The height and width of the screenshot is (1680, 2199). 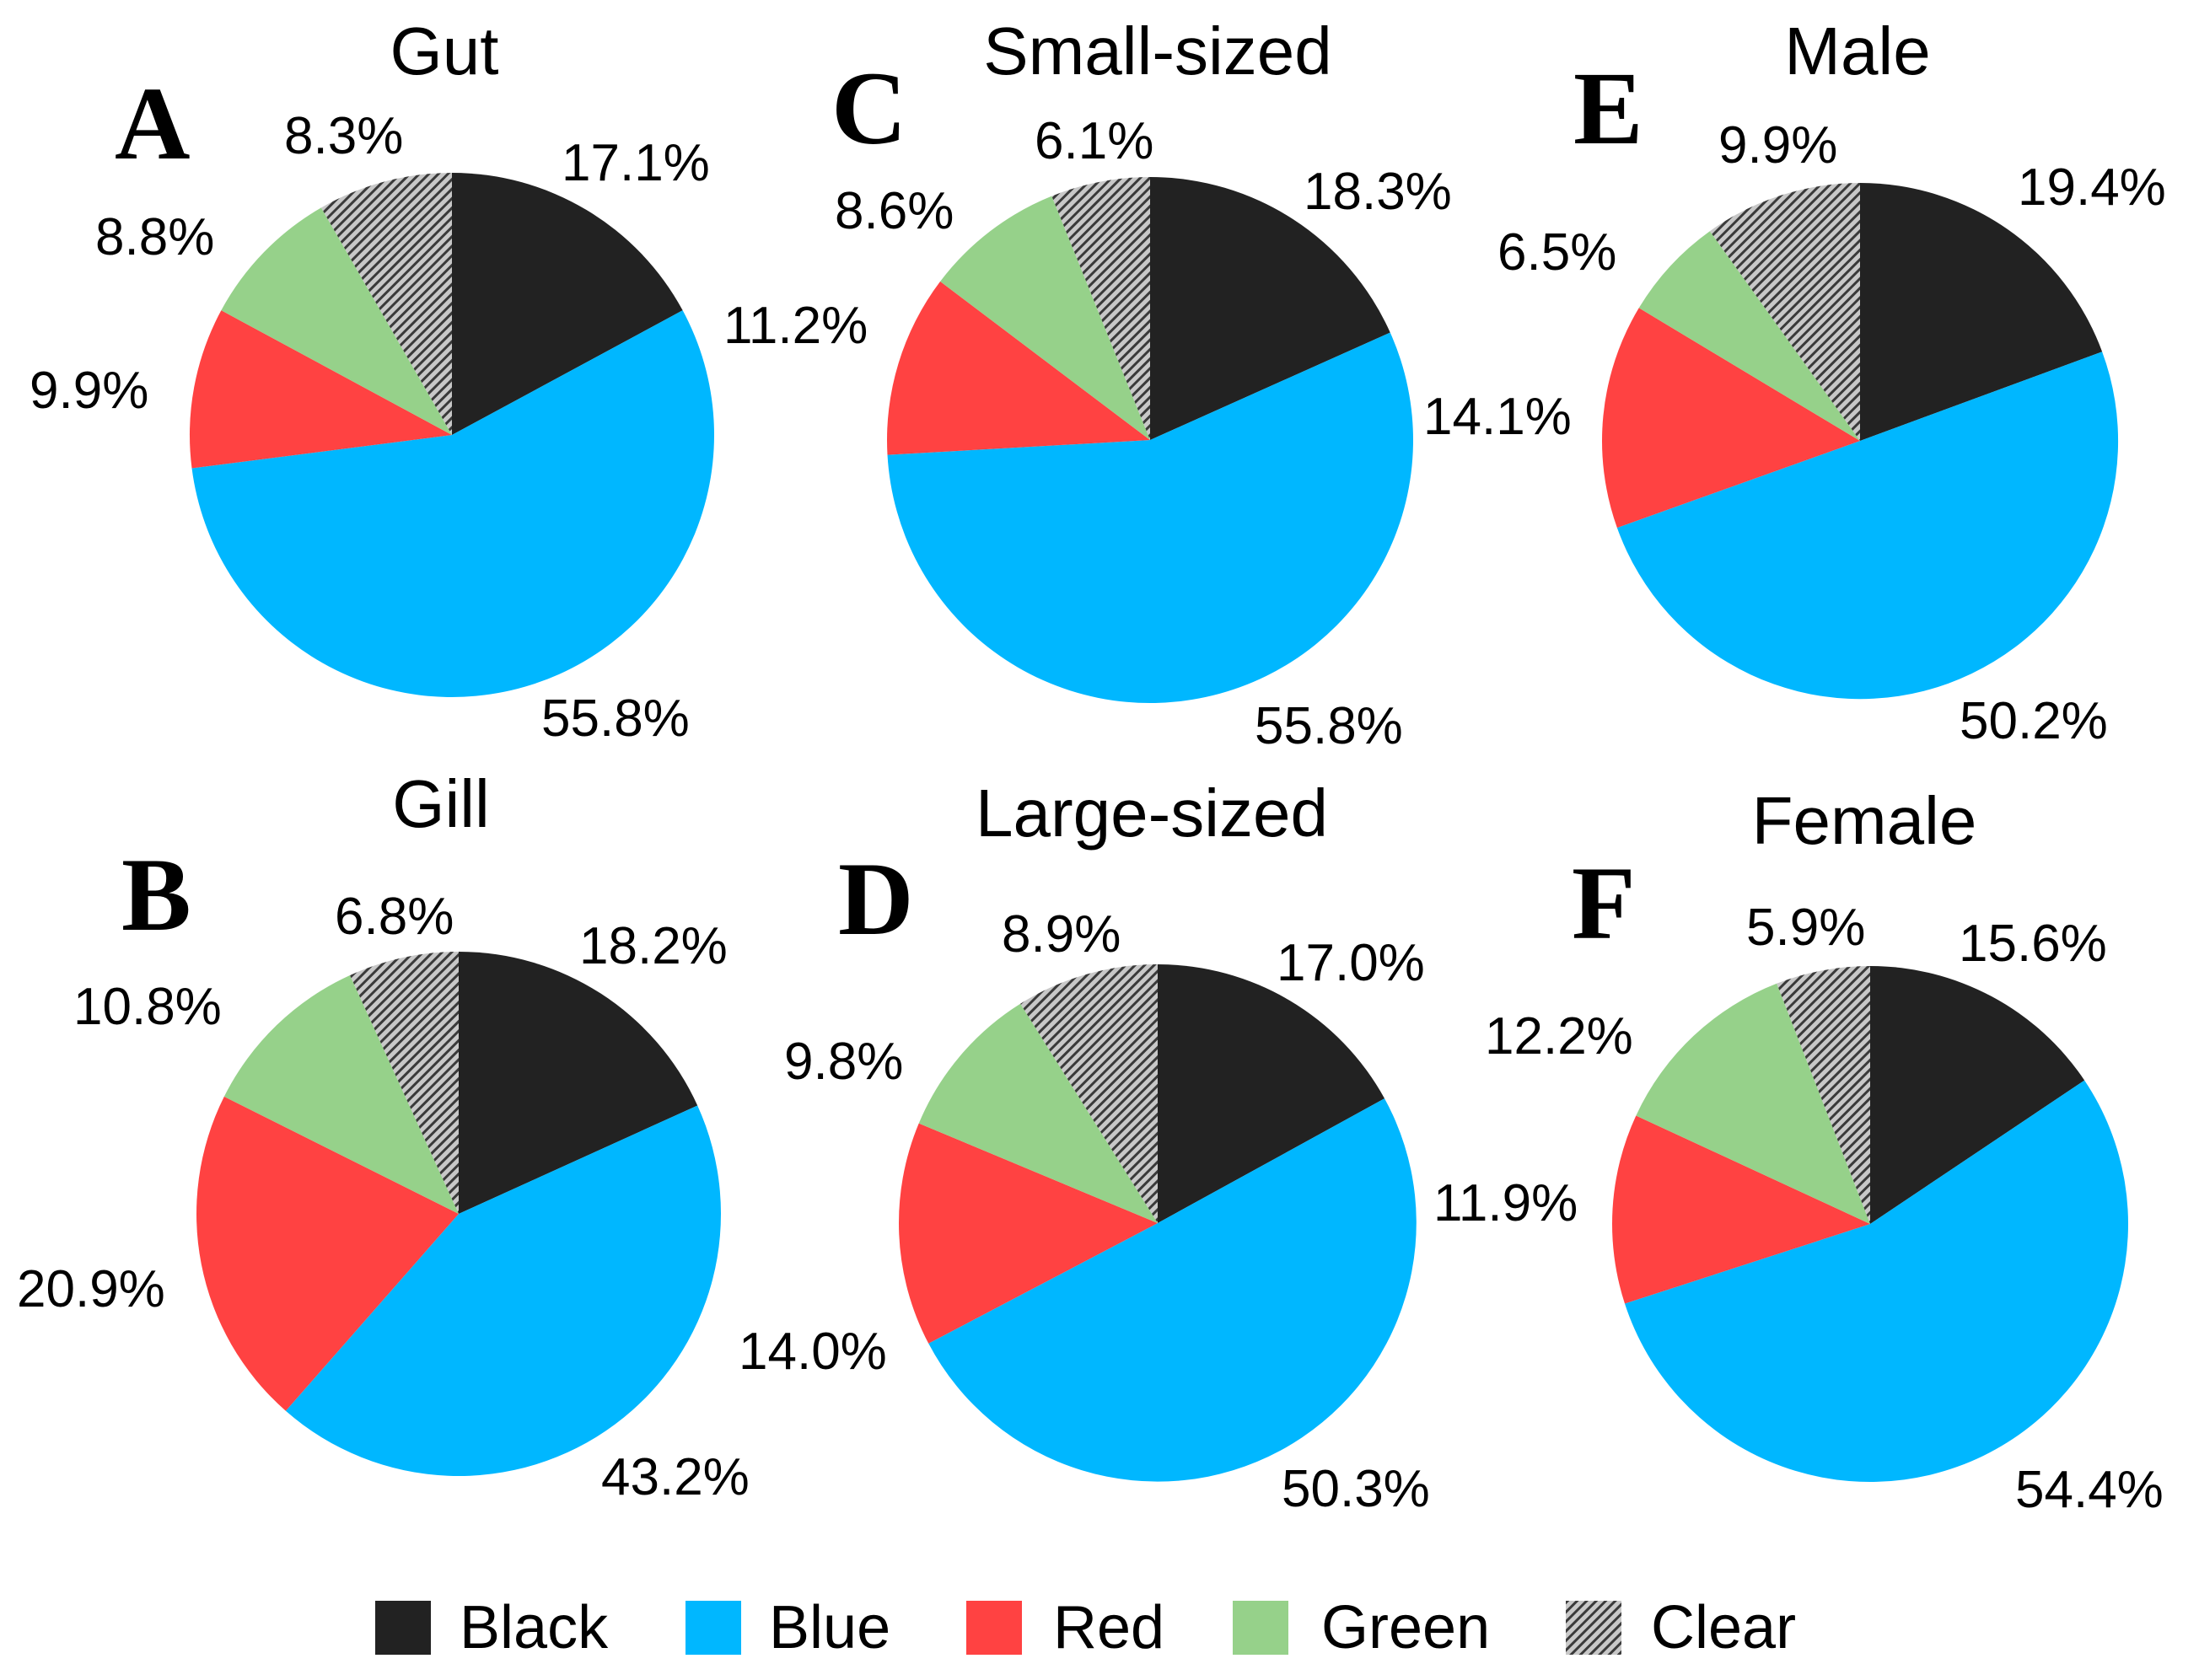 What do you see at coordinates (1378, 192) in the screenshot?
I see `pct-label-black: 18.3%` at bounding box center [1378, 192].